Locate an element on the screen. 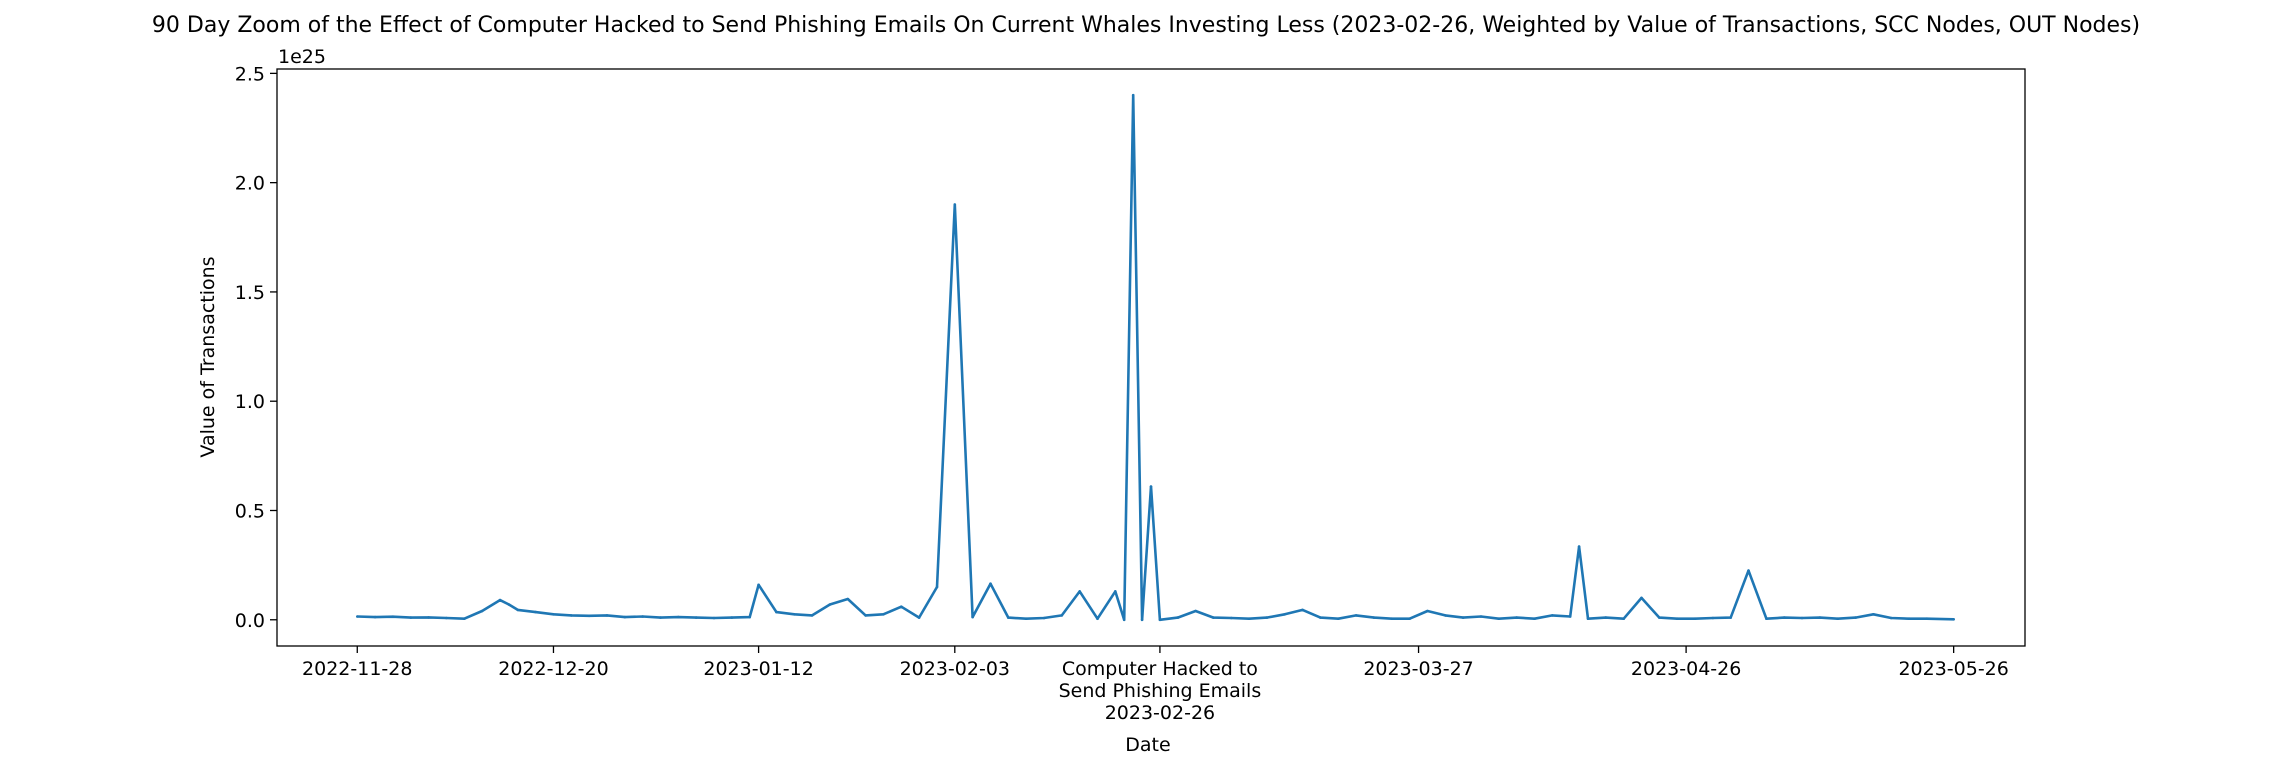 This screenshot has width=2293, height=770. y-axis-label: Value of Transactions is located at coordinates (208, 356).